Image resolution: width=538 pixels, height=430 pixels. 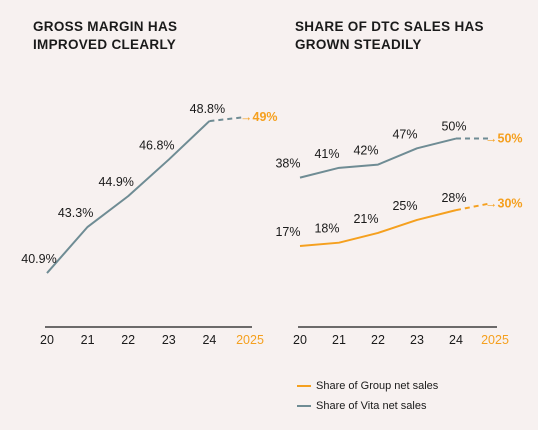 What do you see at coordinates (105, 35) in the screenshot?
I see `chart-title-gross-margin: GROSS MARGIN HAS IMPROVED CLEARLY` at bounding box center [105, 35].